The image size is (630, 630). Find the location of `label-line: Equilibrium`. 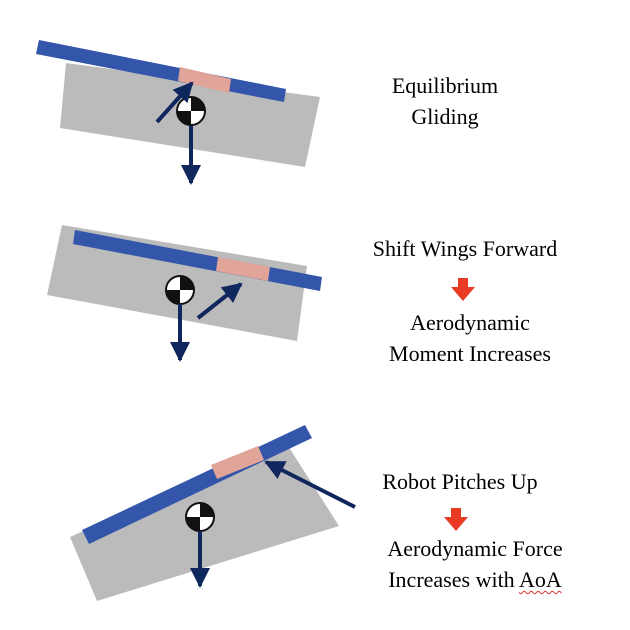

label-line: Equilibrium is located at coordinates (445, 85).